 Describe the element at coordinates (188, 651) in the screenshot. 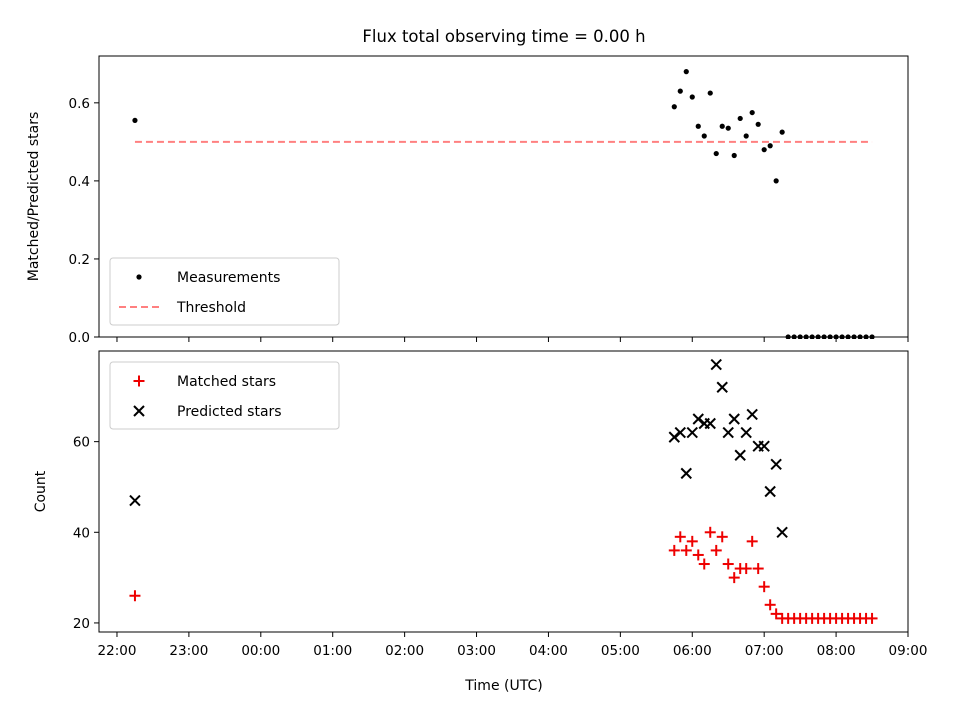

I see `x-tick-label: 23:00` at that location.